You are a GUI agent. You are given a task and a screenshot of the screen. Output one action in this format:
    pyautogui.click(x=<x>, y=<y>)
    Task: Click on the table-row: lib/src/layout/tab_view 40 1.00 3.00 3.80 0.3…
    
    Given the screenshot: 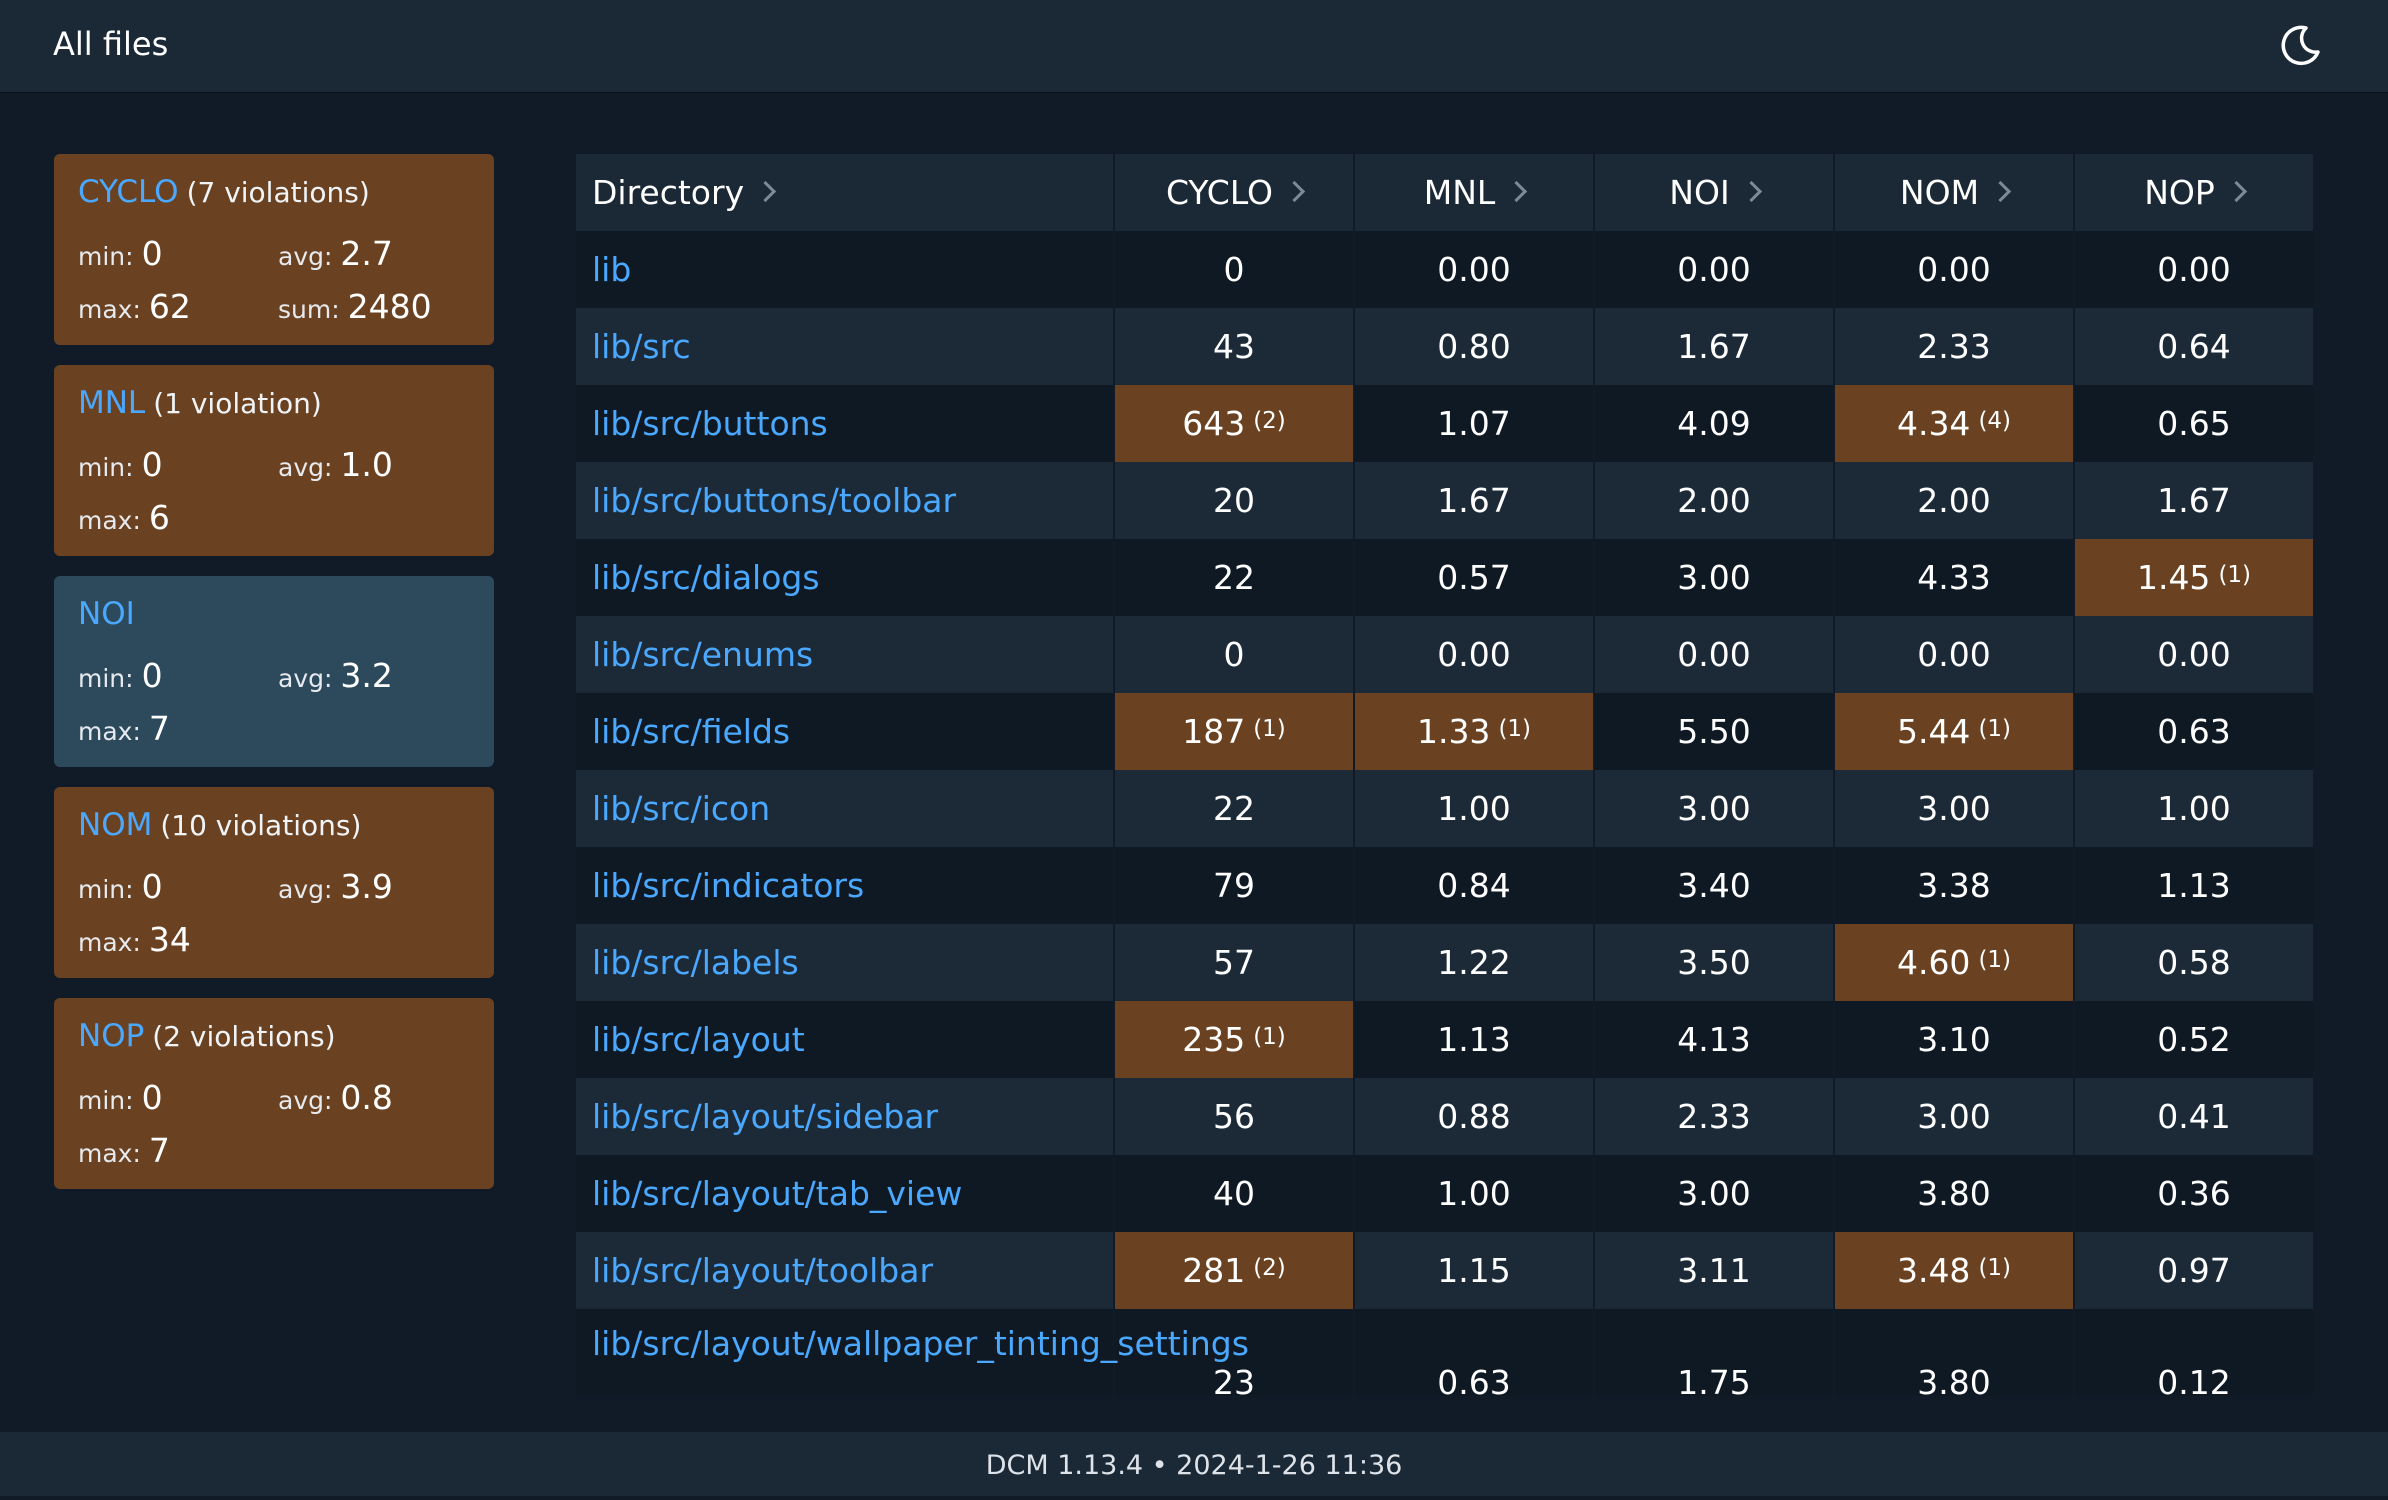 What is the action you would take?
    pyautogui.click(x=1445, y=1193)
    